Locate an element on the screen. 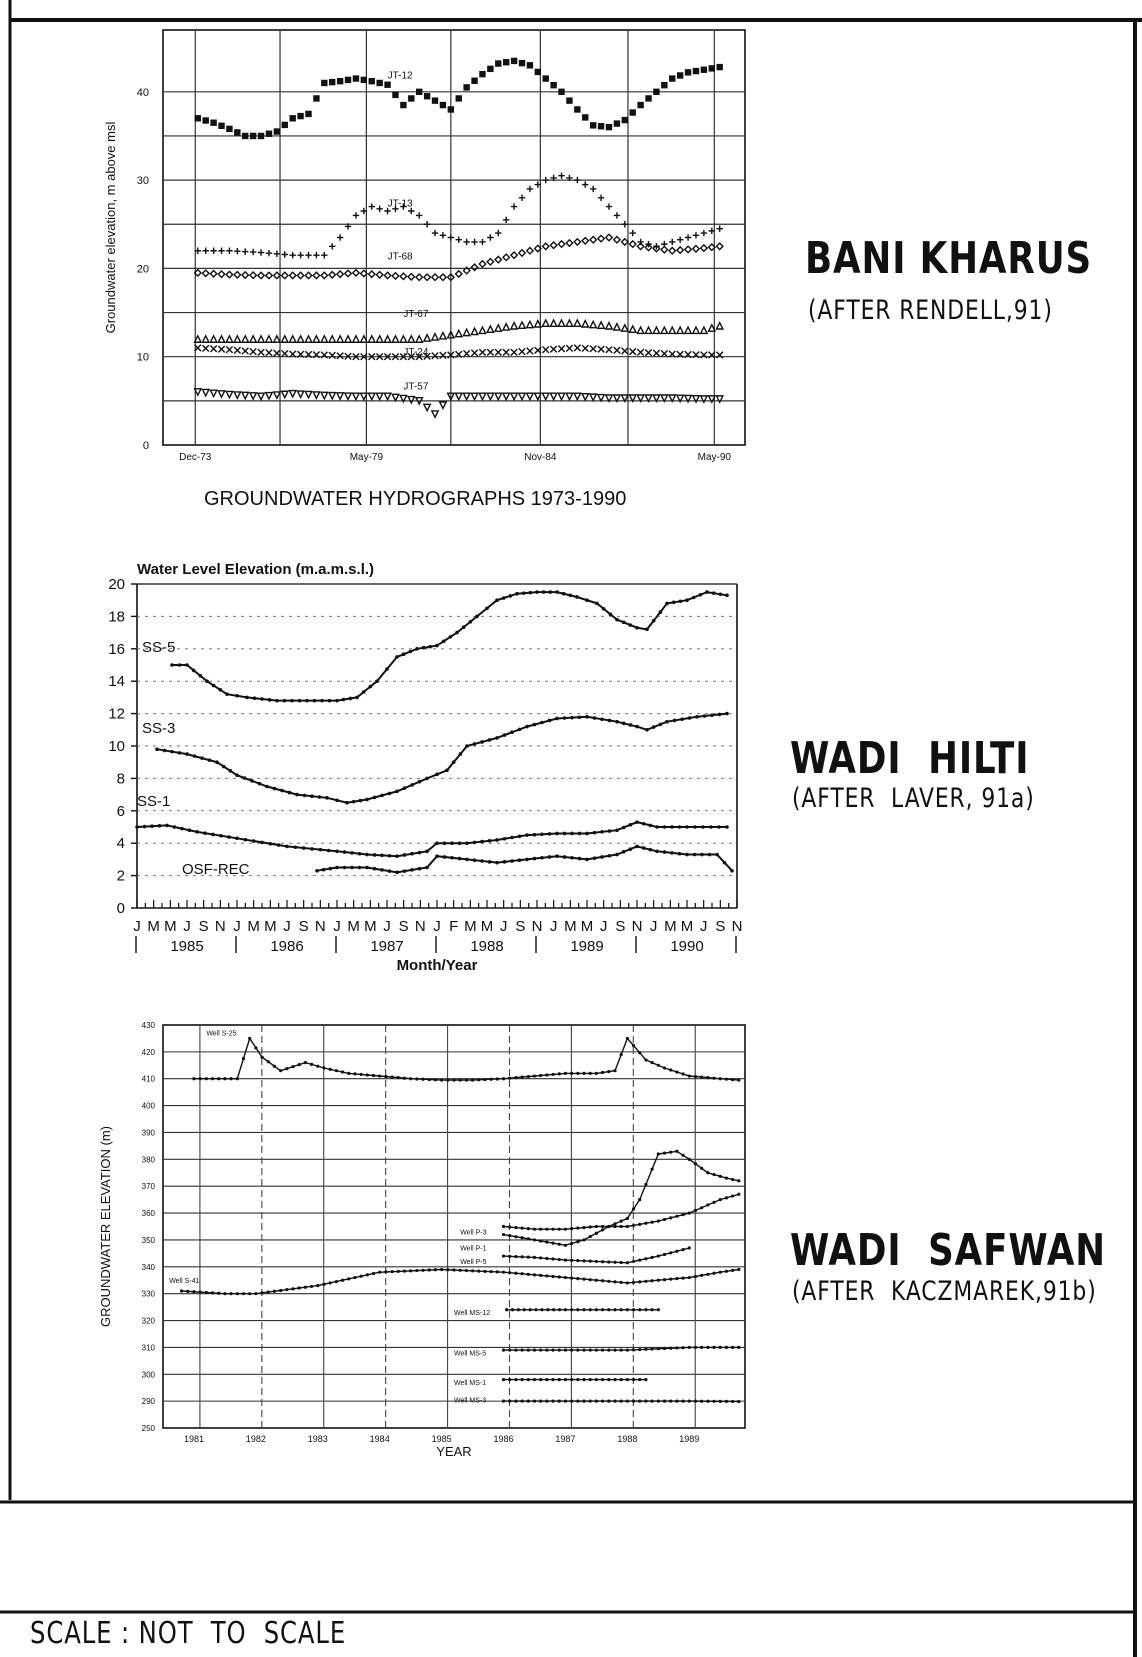 This screenshot has width=1142, height=1657. chart2-y-tick-label: 2 is located at coordinates (121, 876).